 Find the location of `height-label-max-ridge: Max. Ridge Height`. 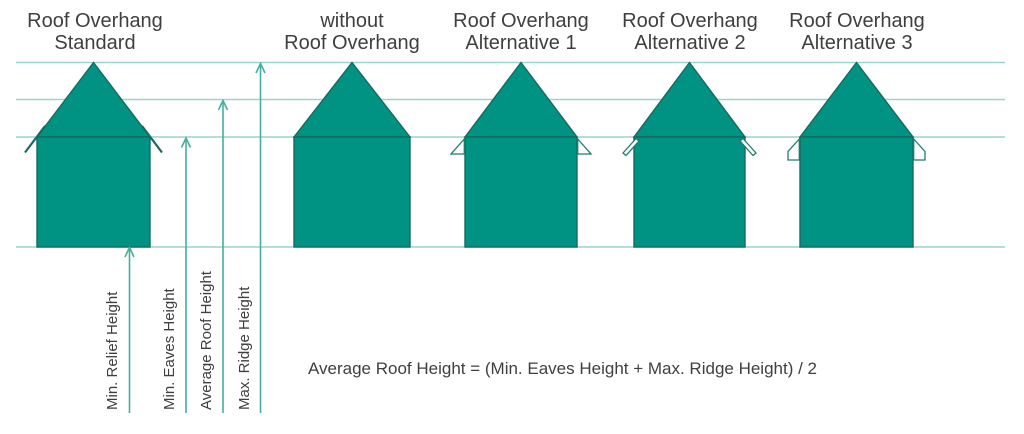

height-label-max-ridge: Max. Ridge Height is located at coordinates (244, 348).